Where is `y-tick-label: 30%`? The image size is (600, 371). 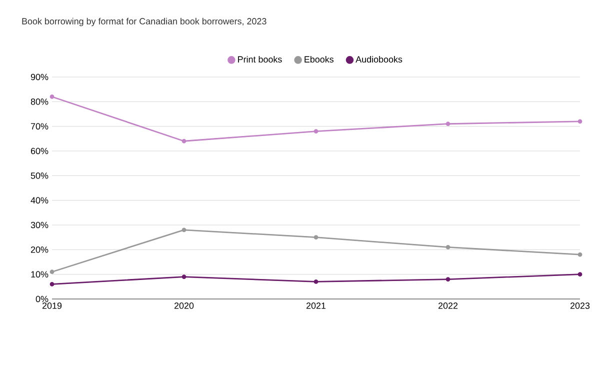
y-tick-label: 30% is located at coordinates (39, 225).